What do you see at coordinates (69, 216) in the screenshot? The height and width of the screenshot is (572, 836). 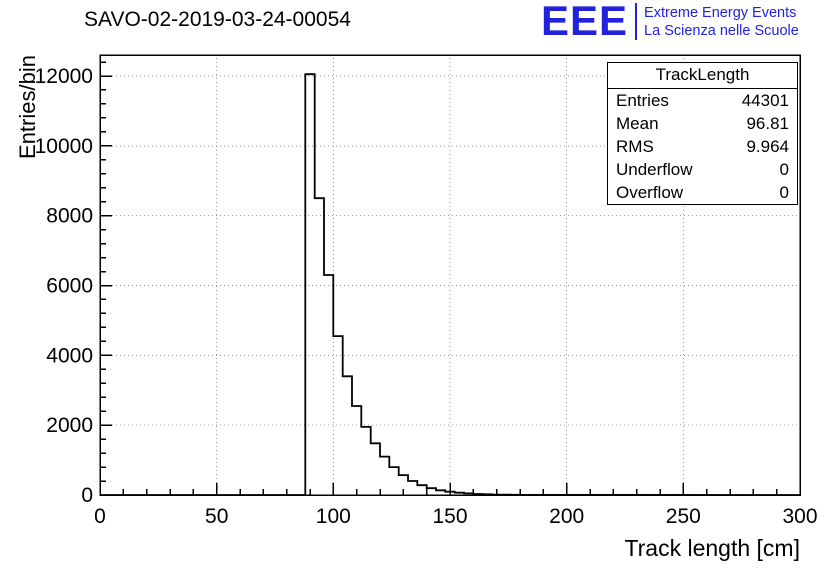 I see `y-tick-label: 8000` at bounding box center [69, 216].